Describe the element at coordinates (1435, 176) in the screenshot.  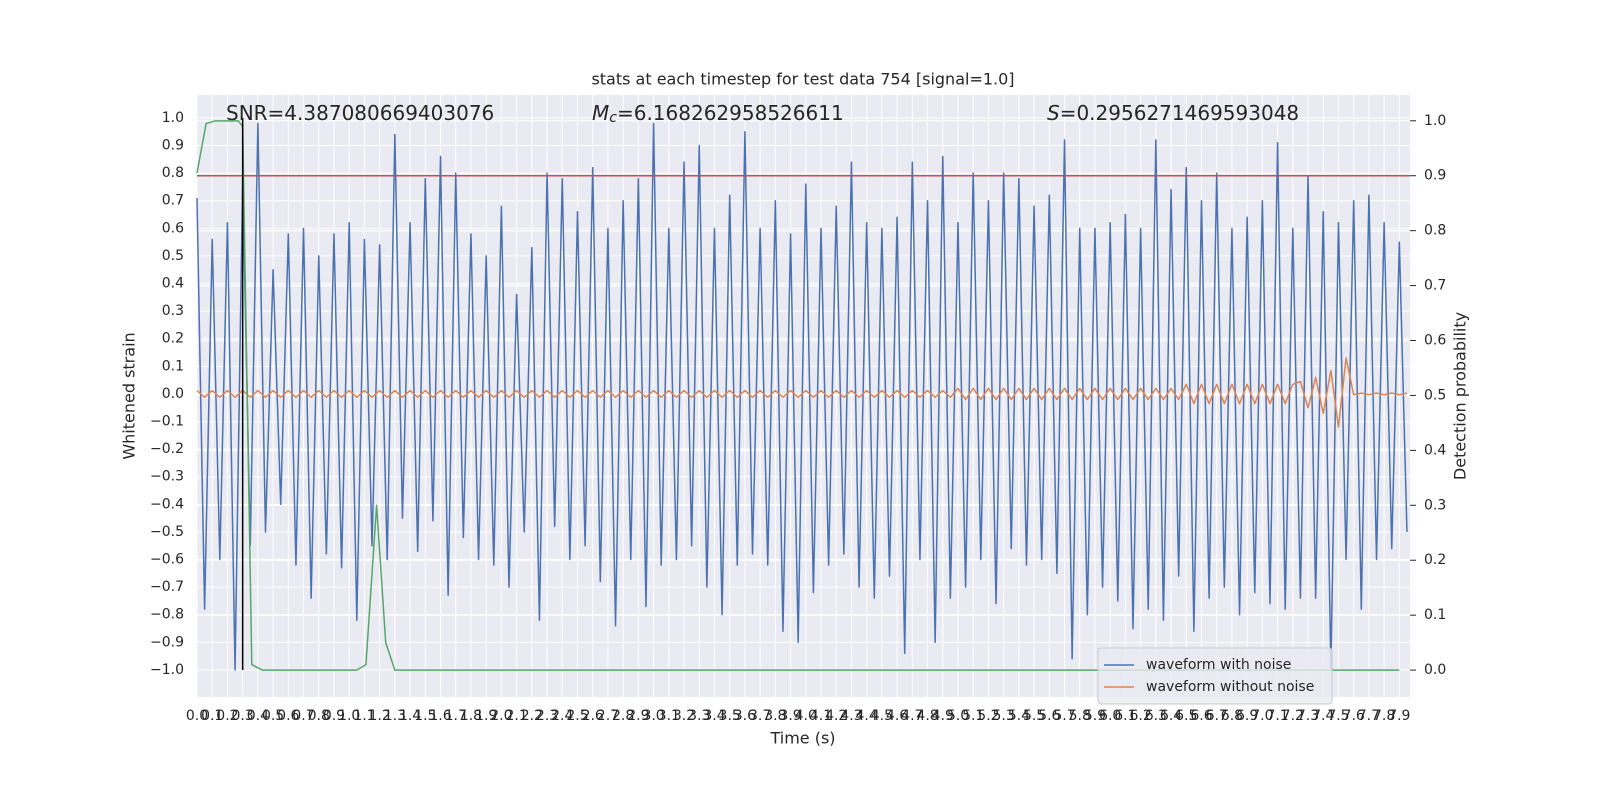
I see `y2-tick-label: 0.9` at that location.